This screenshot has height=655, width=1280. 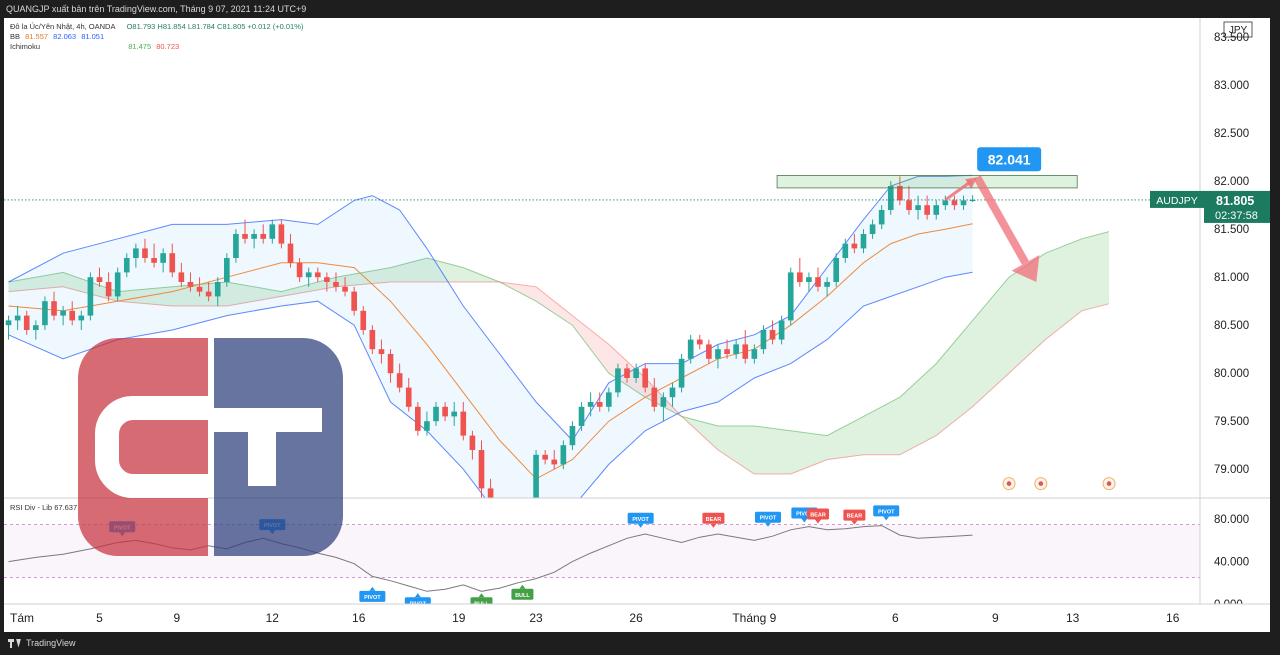 I want to click on footer-bar: TradingView, so click(x=640, y=643).